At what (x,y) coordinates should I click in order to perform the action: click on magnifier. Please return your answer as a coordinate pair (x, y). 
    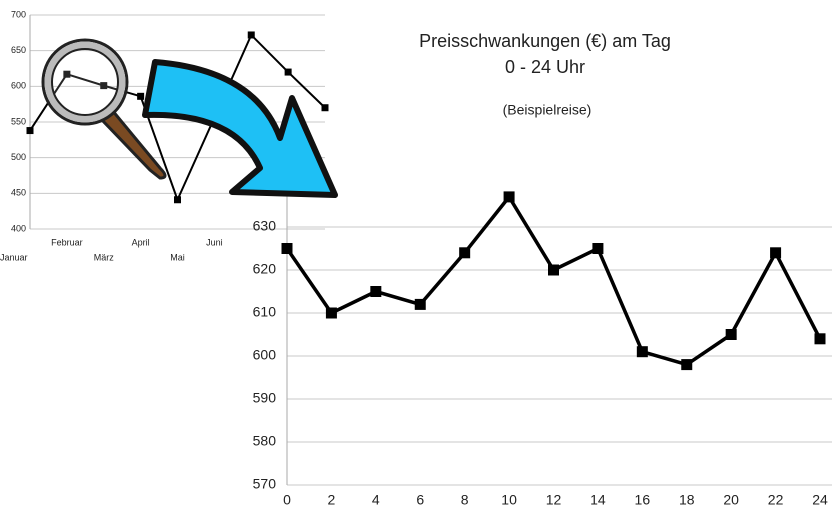
    Looking at the image, I should click on (104, 109).